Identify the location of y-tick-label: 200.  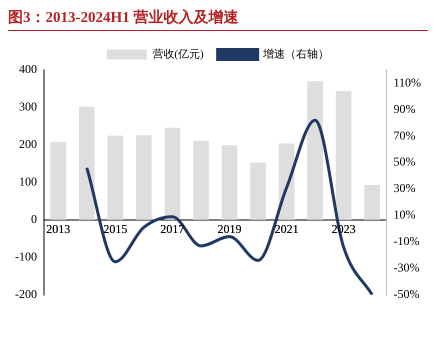
(27, 144).